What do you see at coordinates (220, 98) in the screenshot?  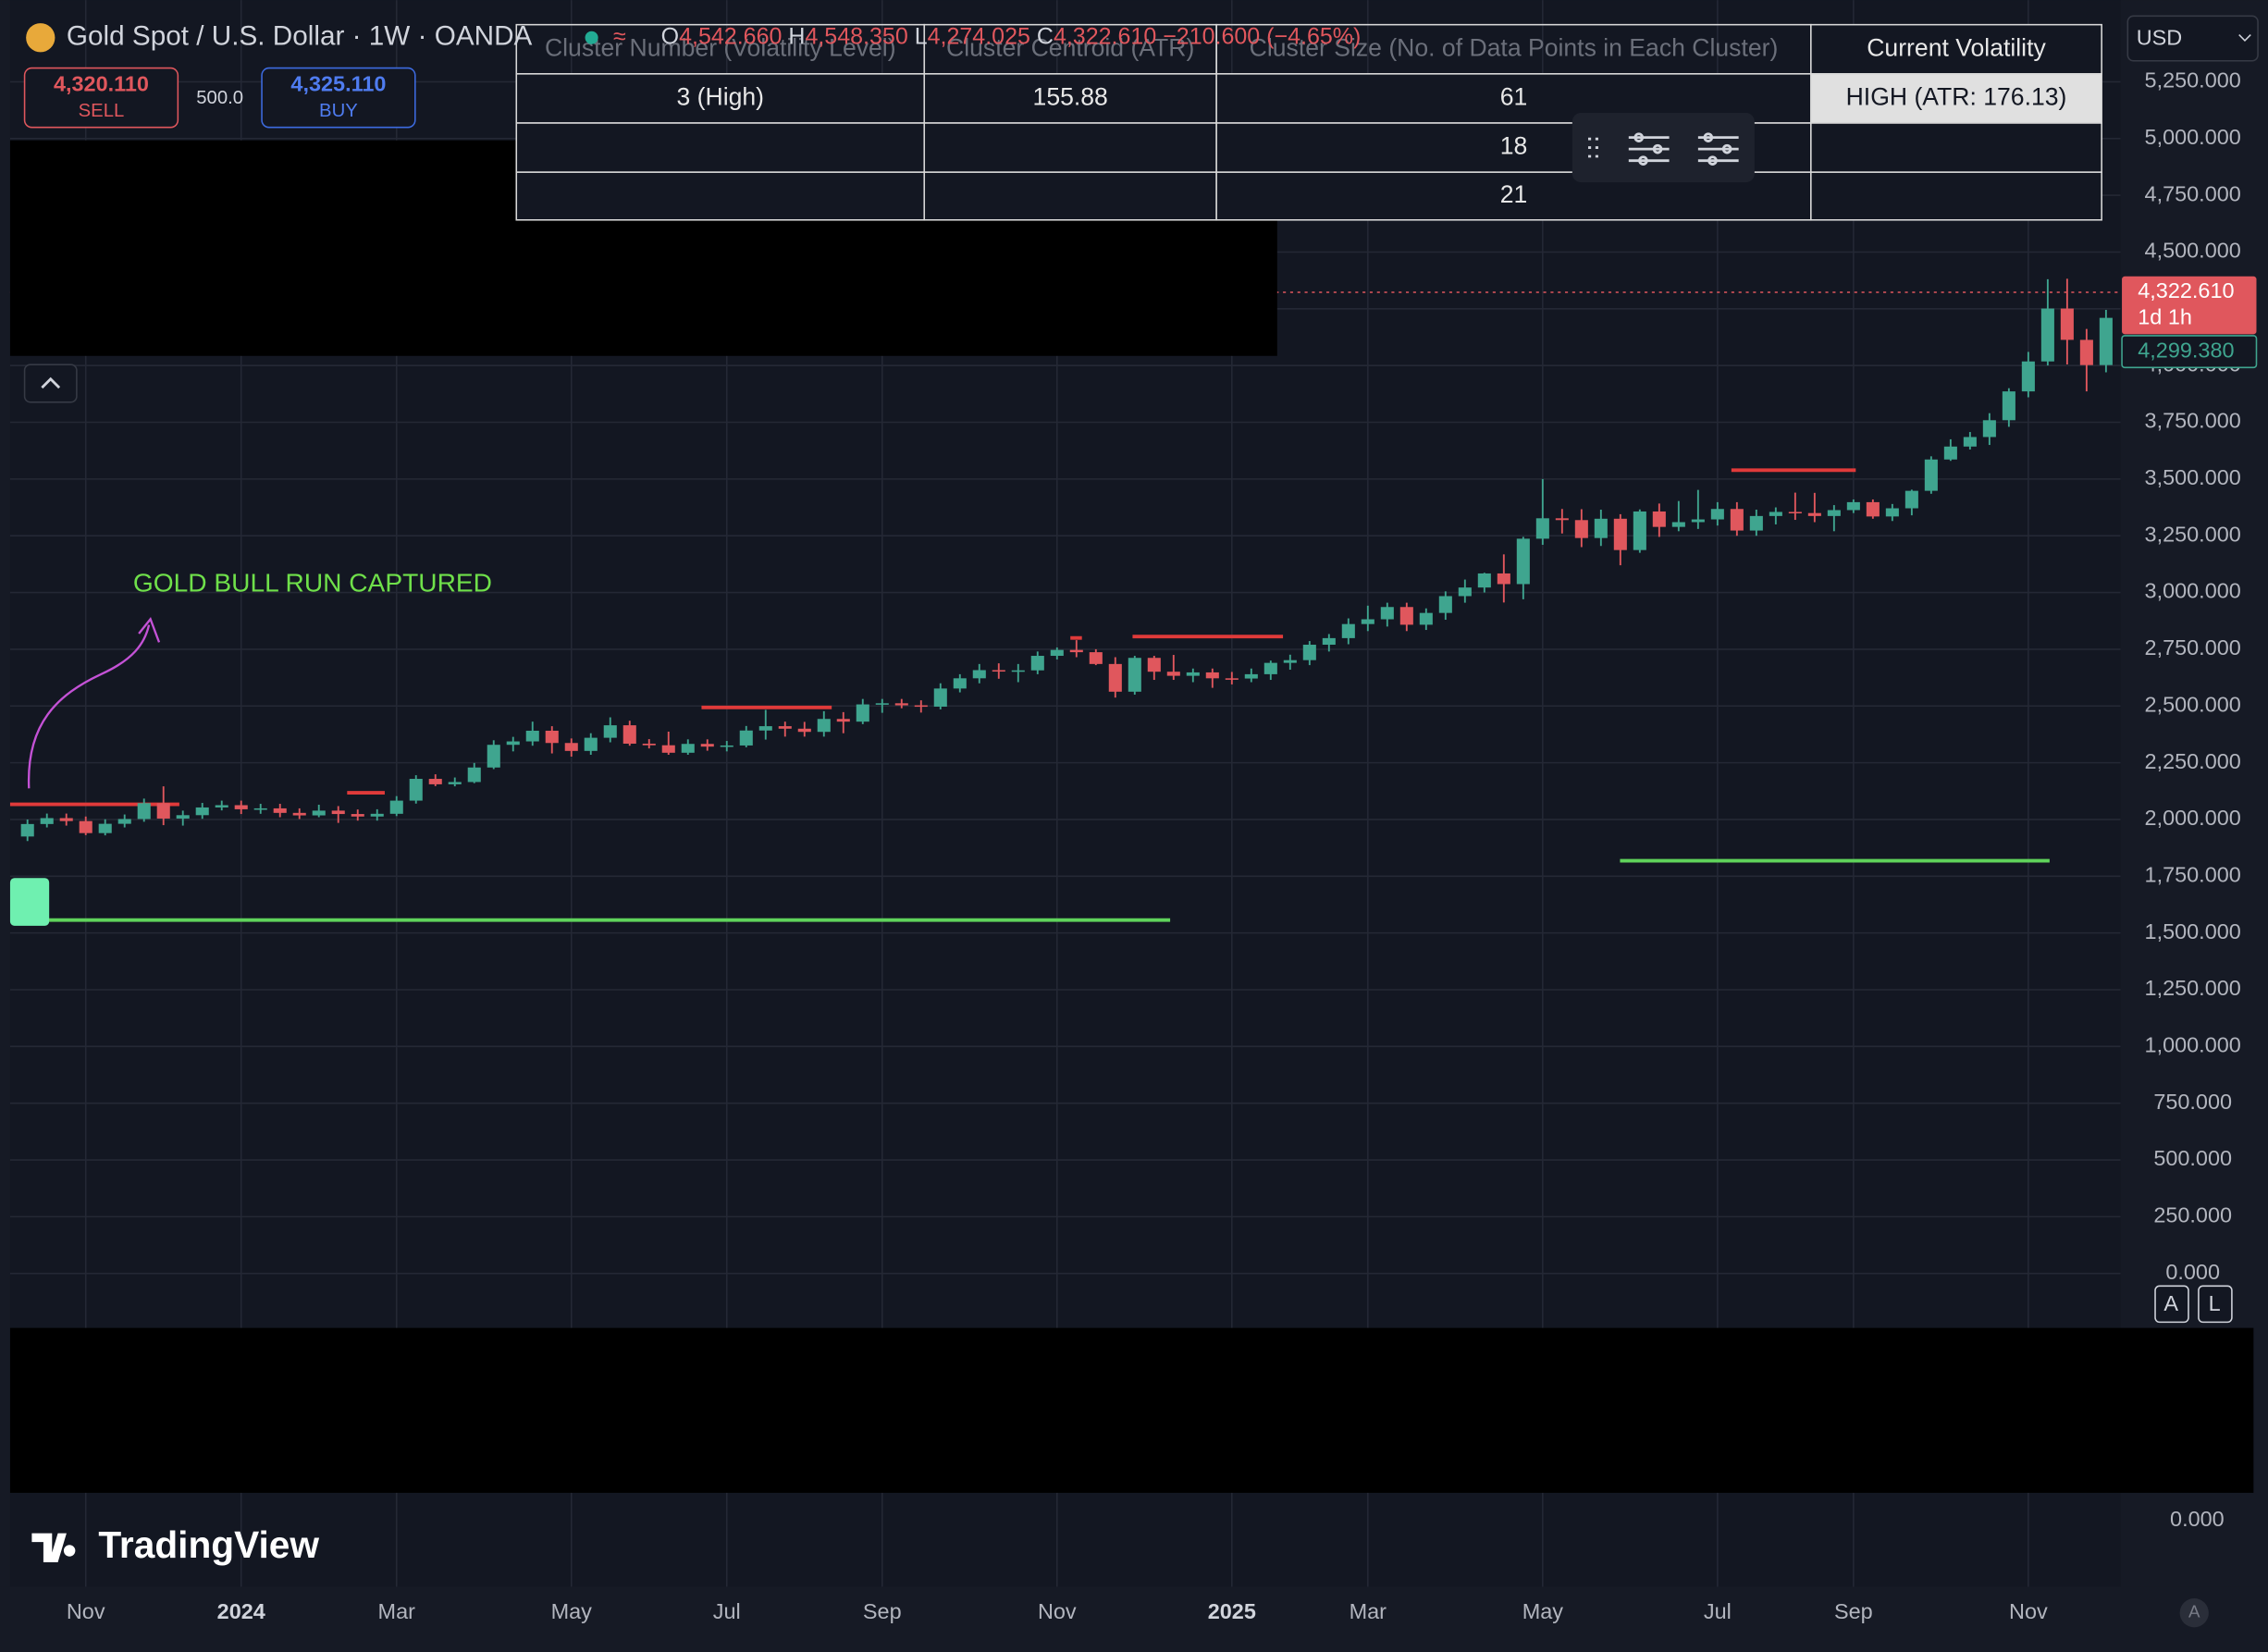 I see `spread: 500.0` at bounding box center [220, 98].